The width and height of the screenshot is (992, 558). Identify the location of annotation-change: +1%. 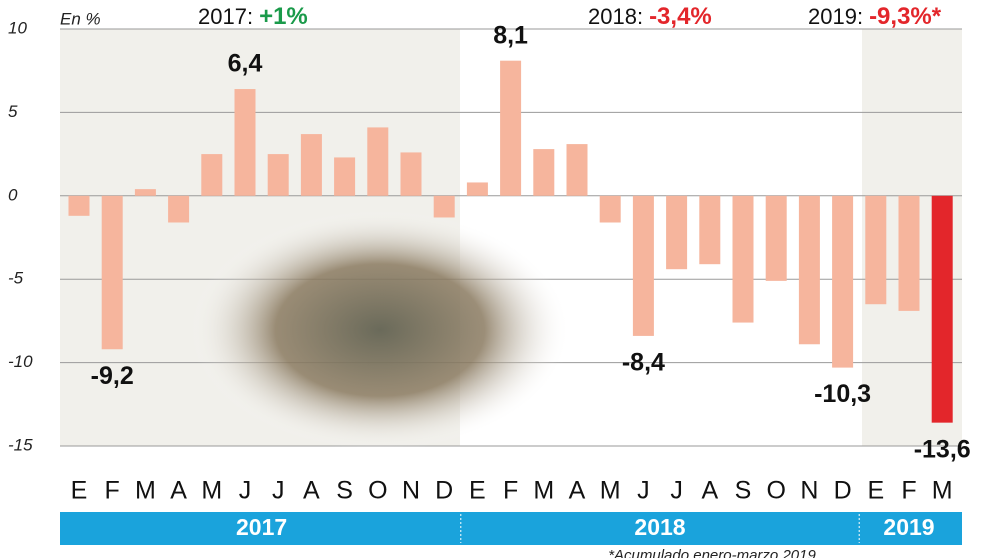
(283, 16).